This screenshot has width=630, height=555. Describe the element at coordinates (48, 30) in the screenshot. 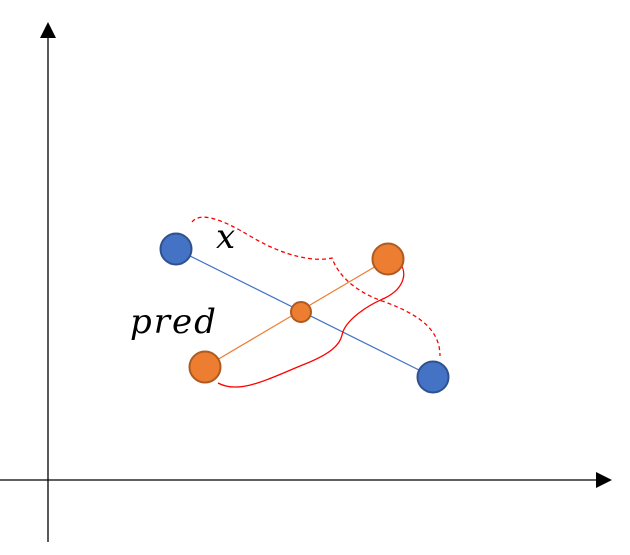

I see `y-axis-arrow-icon` at that location.